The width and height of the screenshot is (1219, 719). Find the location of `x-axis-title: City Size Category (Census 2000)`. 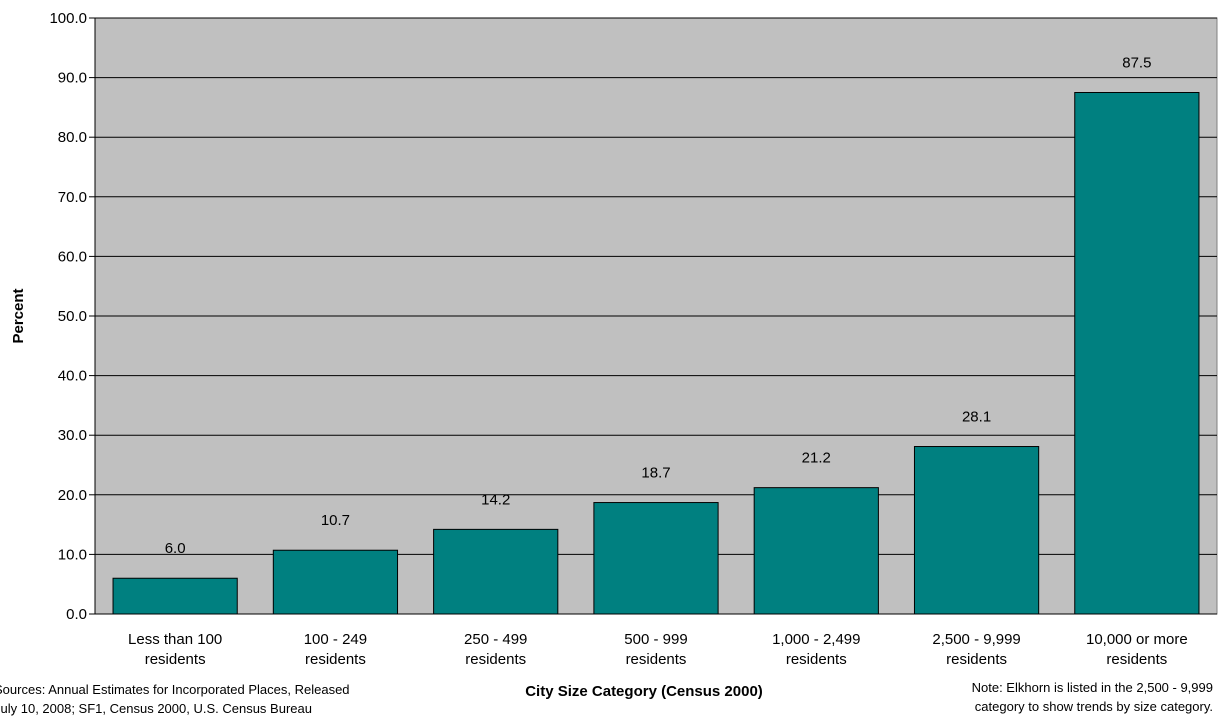

x-axis-title: City Size Category (Census 2000) is located at coordinates (644, 691).